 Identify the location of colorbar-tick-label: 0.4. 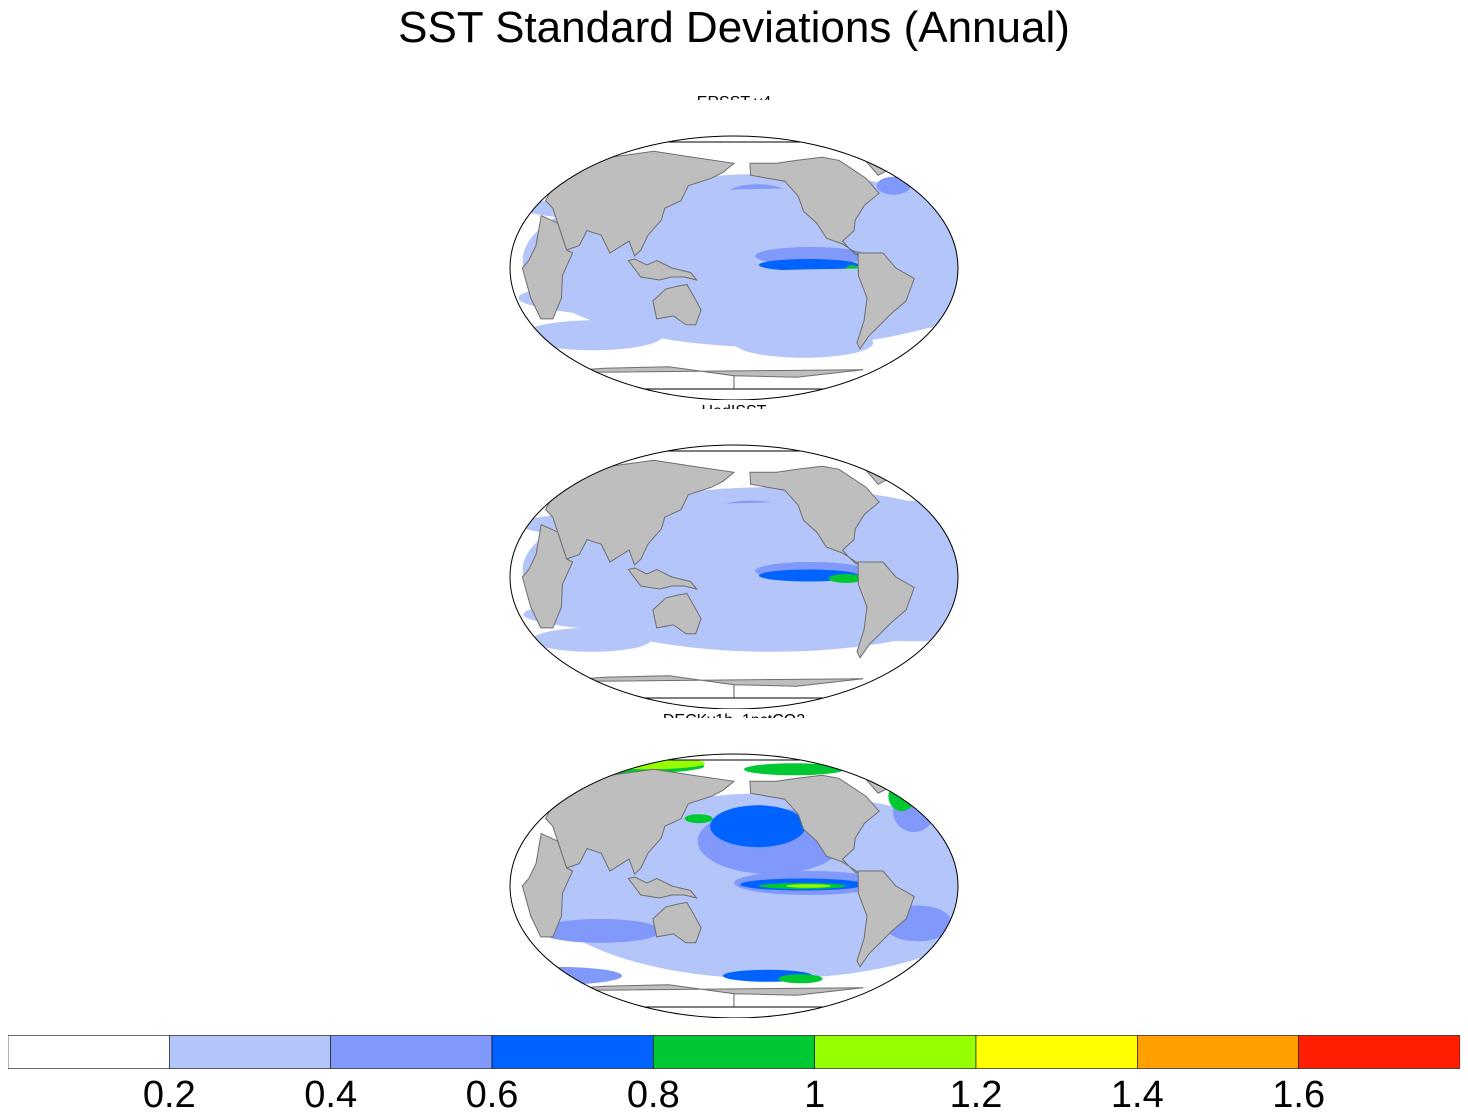
(331, 1095).